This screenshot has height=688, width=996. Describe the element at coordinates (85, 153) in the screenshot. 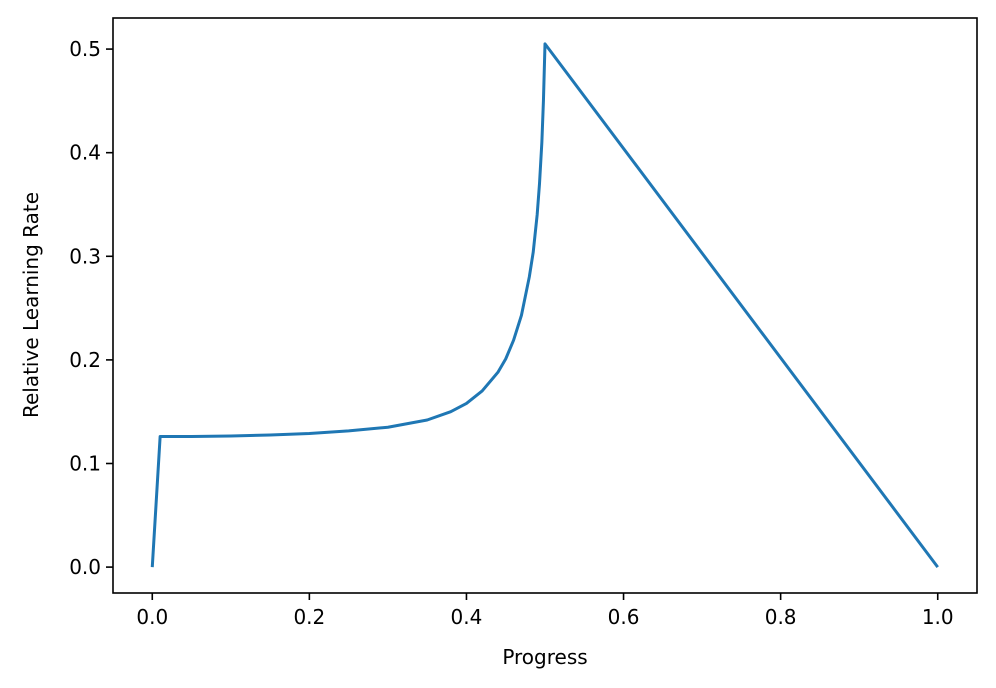

I see `y-tick-label: 0.4` at that location.